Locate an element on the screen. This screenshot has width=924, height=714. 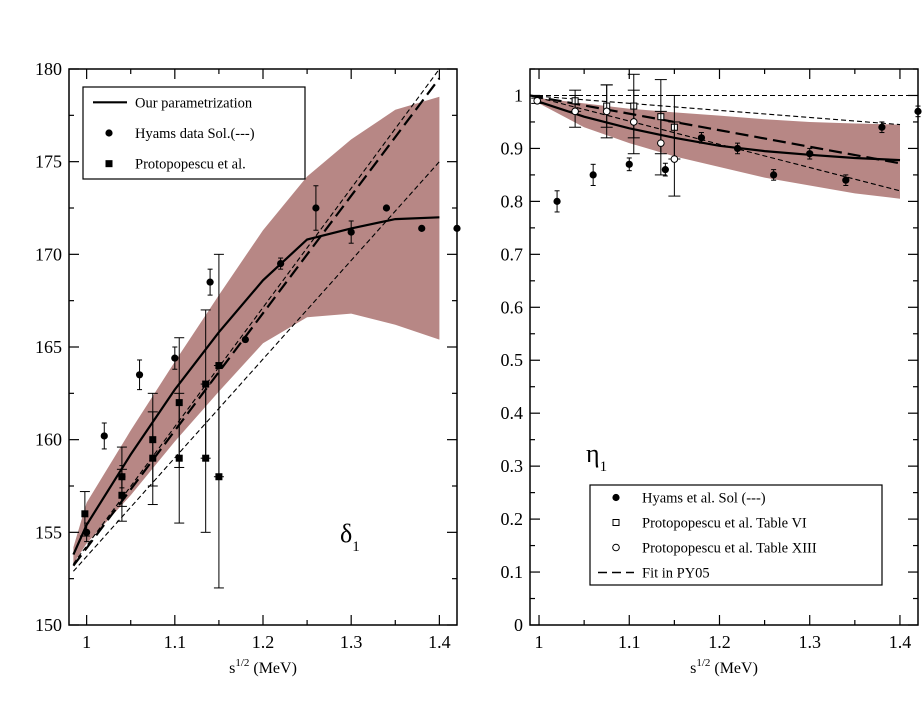
legend-open-circle is located at coordinates (616, 547).